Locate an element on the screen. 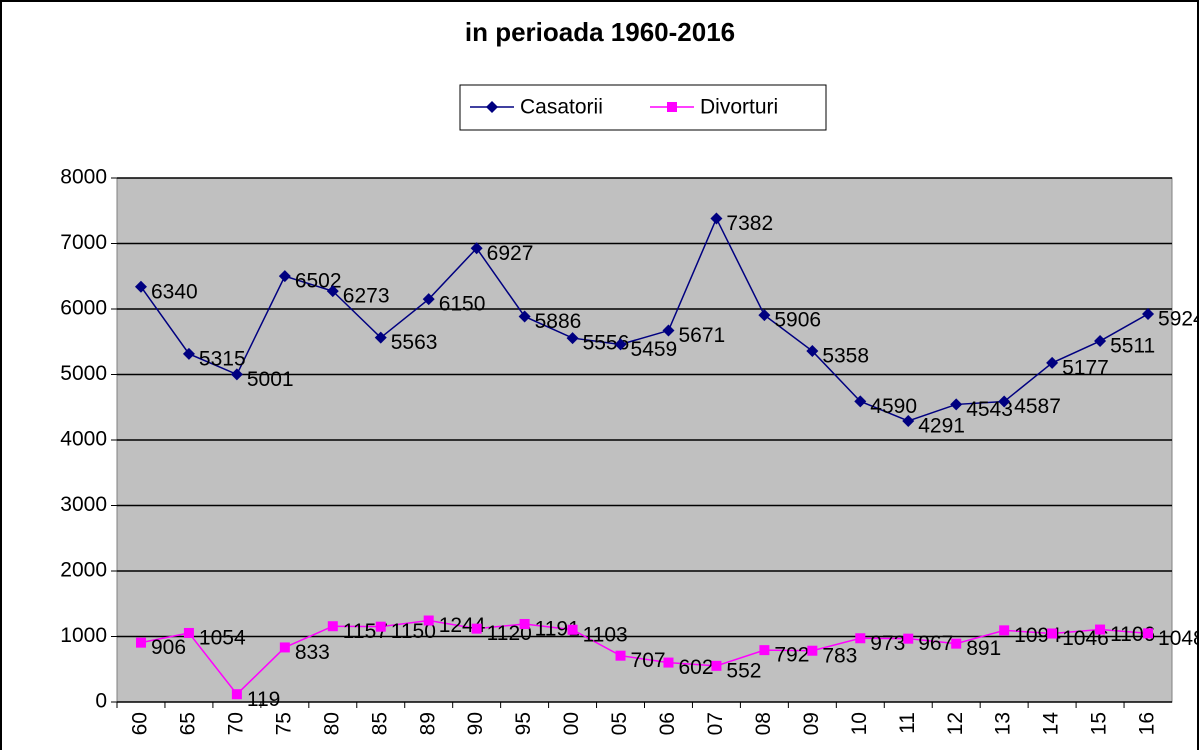 Image resolution: width=1199 pixels, height=750 pixels. x-tick-label: 07 is located at coordinates (715, 723).